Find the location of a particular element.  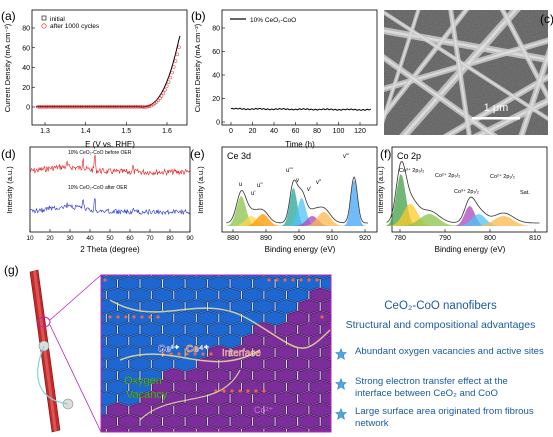

ce3-label: Ce³⁺ is located at coordinates (168, 349).